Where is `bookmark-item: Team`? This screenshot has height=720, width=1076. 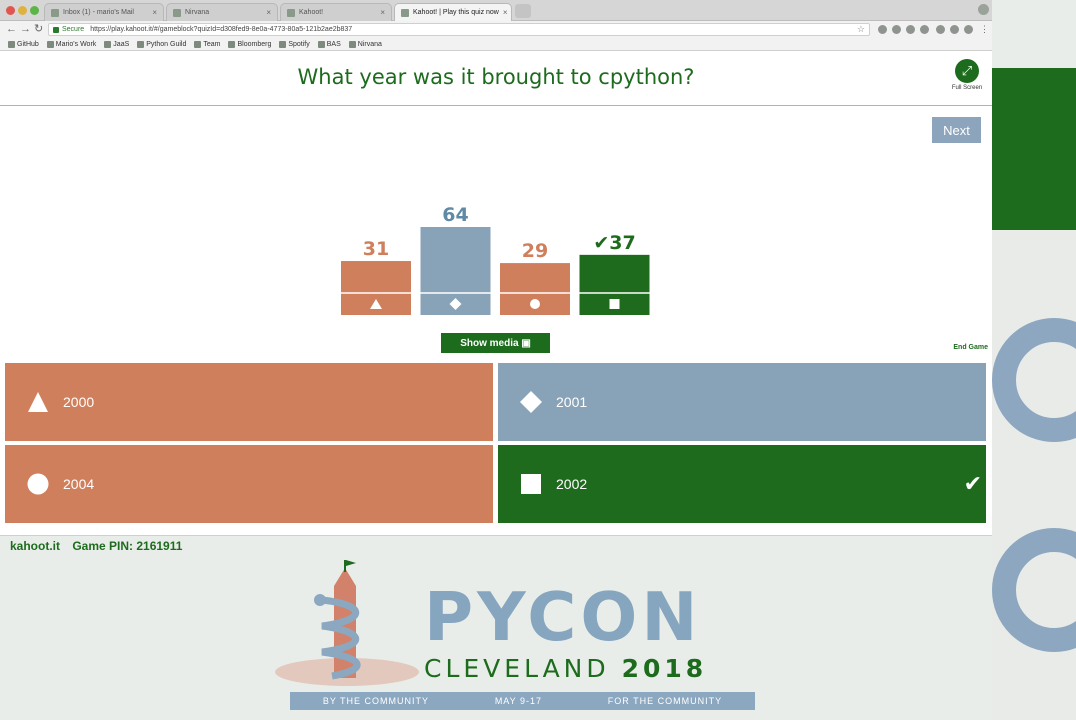
bookmark-item: Team is located at coordinates (207, 44).